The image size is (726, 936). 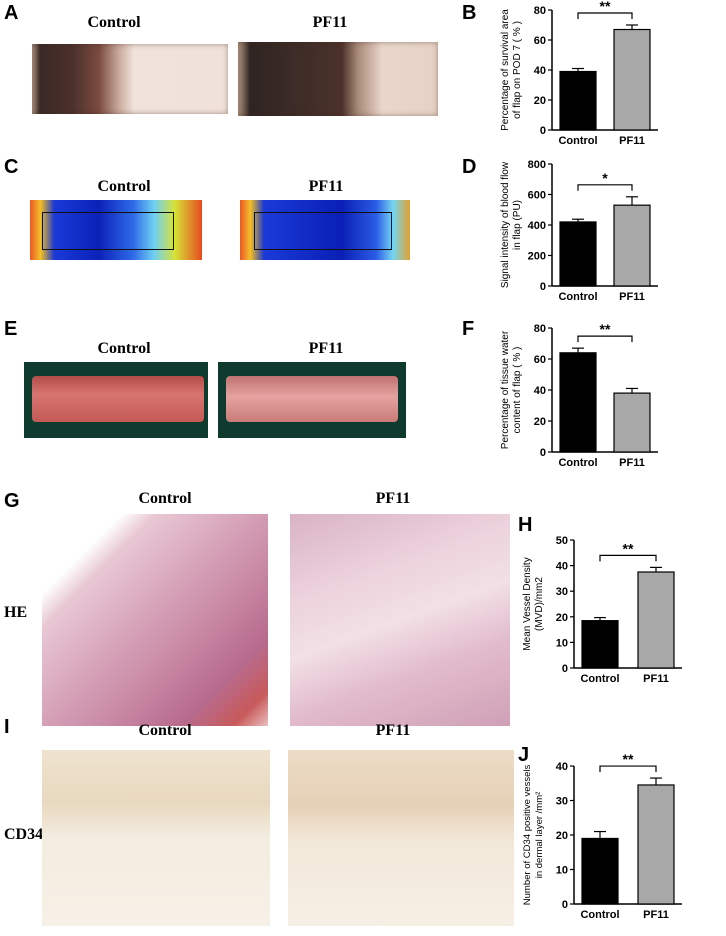 I want to click on y-axis-label-line: (MVD)/mm2, so click(x=539, y=604).